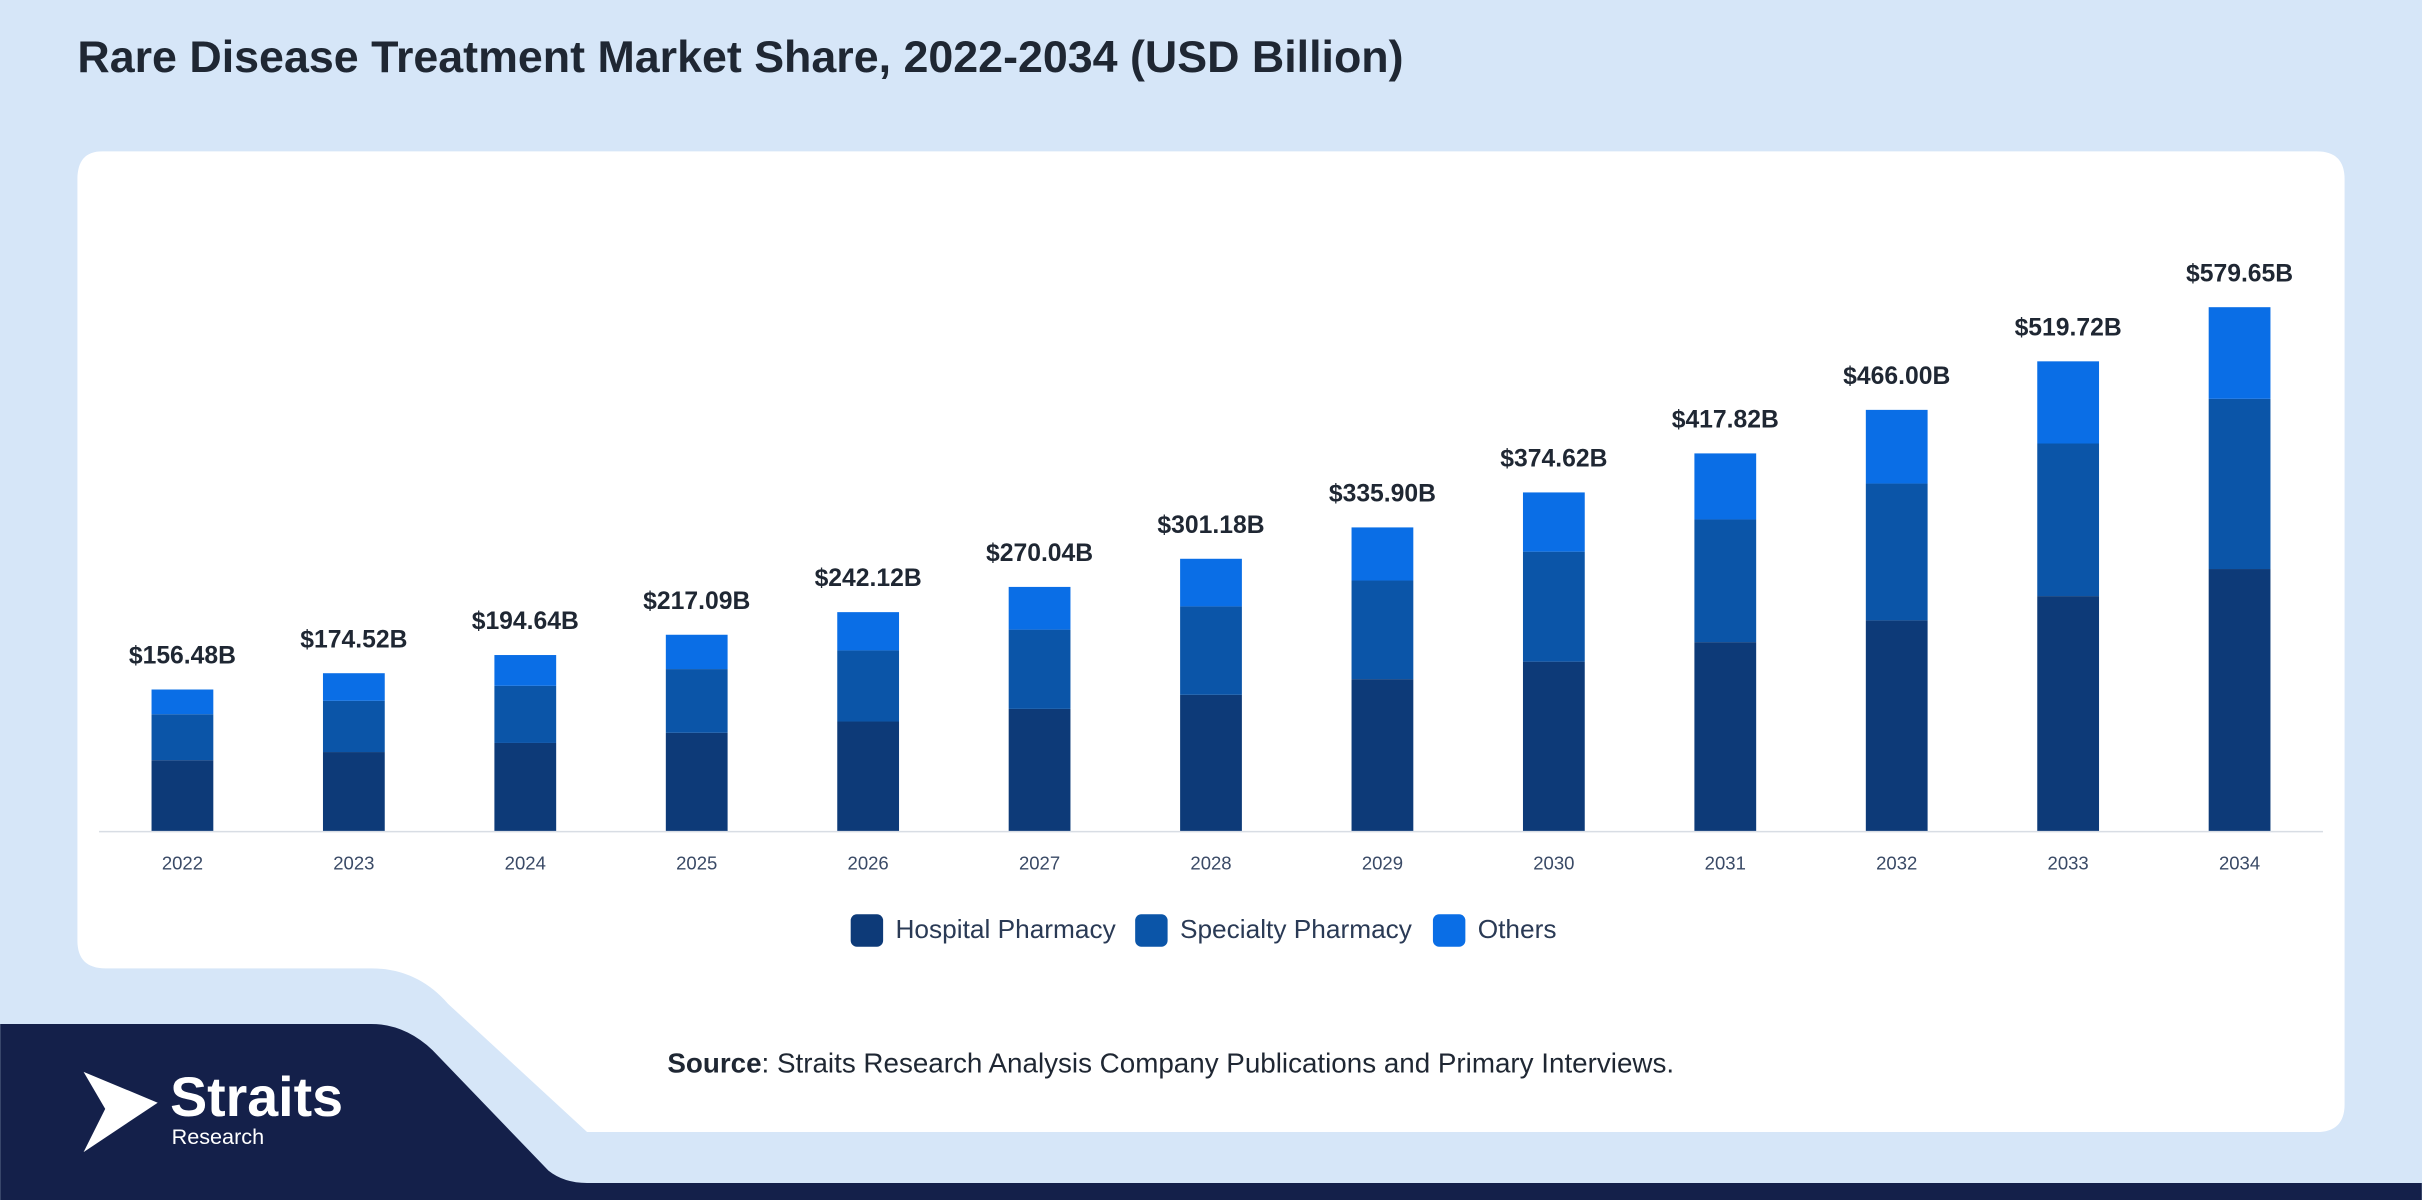 The image size is (2422, 1200). I want to click on total-label: $417.82B, so click(1725, 419).